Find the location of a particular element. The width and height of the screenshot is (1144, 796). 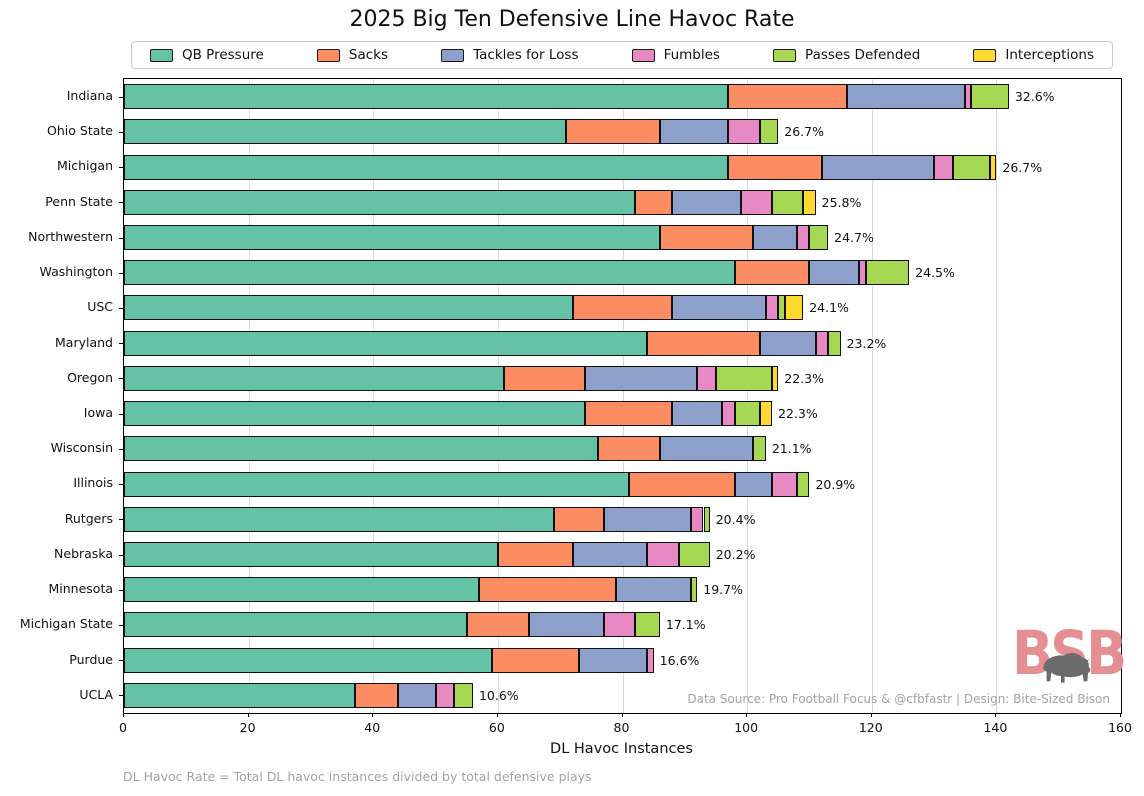

y-axis-label: USC is located at coordinates (100, 307).